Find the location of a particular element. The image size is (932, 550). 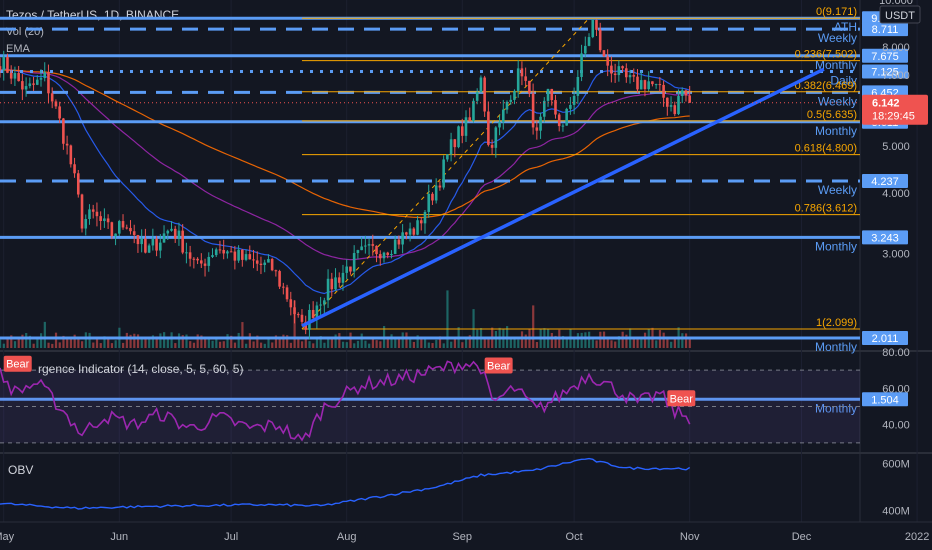

currency-label: USDT is located at coordinates (900, 16).